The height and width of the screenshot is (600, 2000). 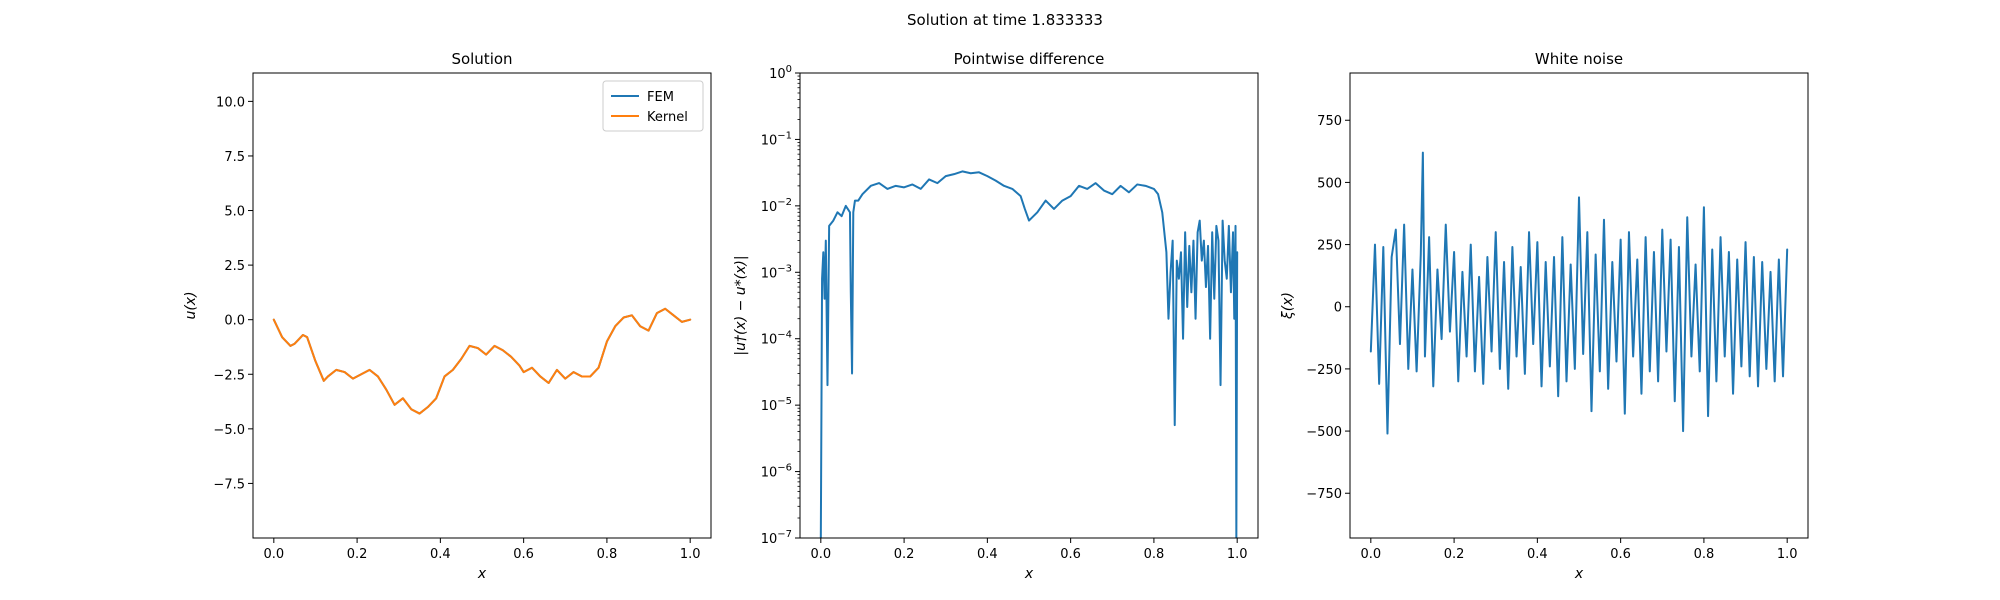 What do you see at coordinates (234, 321) in the screenshot?
I see `y-tick-label: 0.0` at bounding box center [234, 321].